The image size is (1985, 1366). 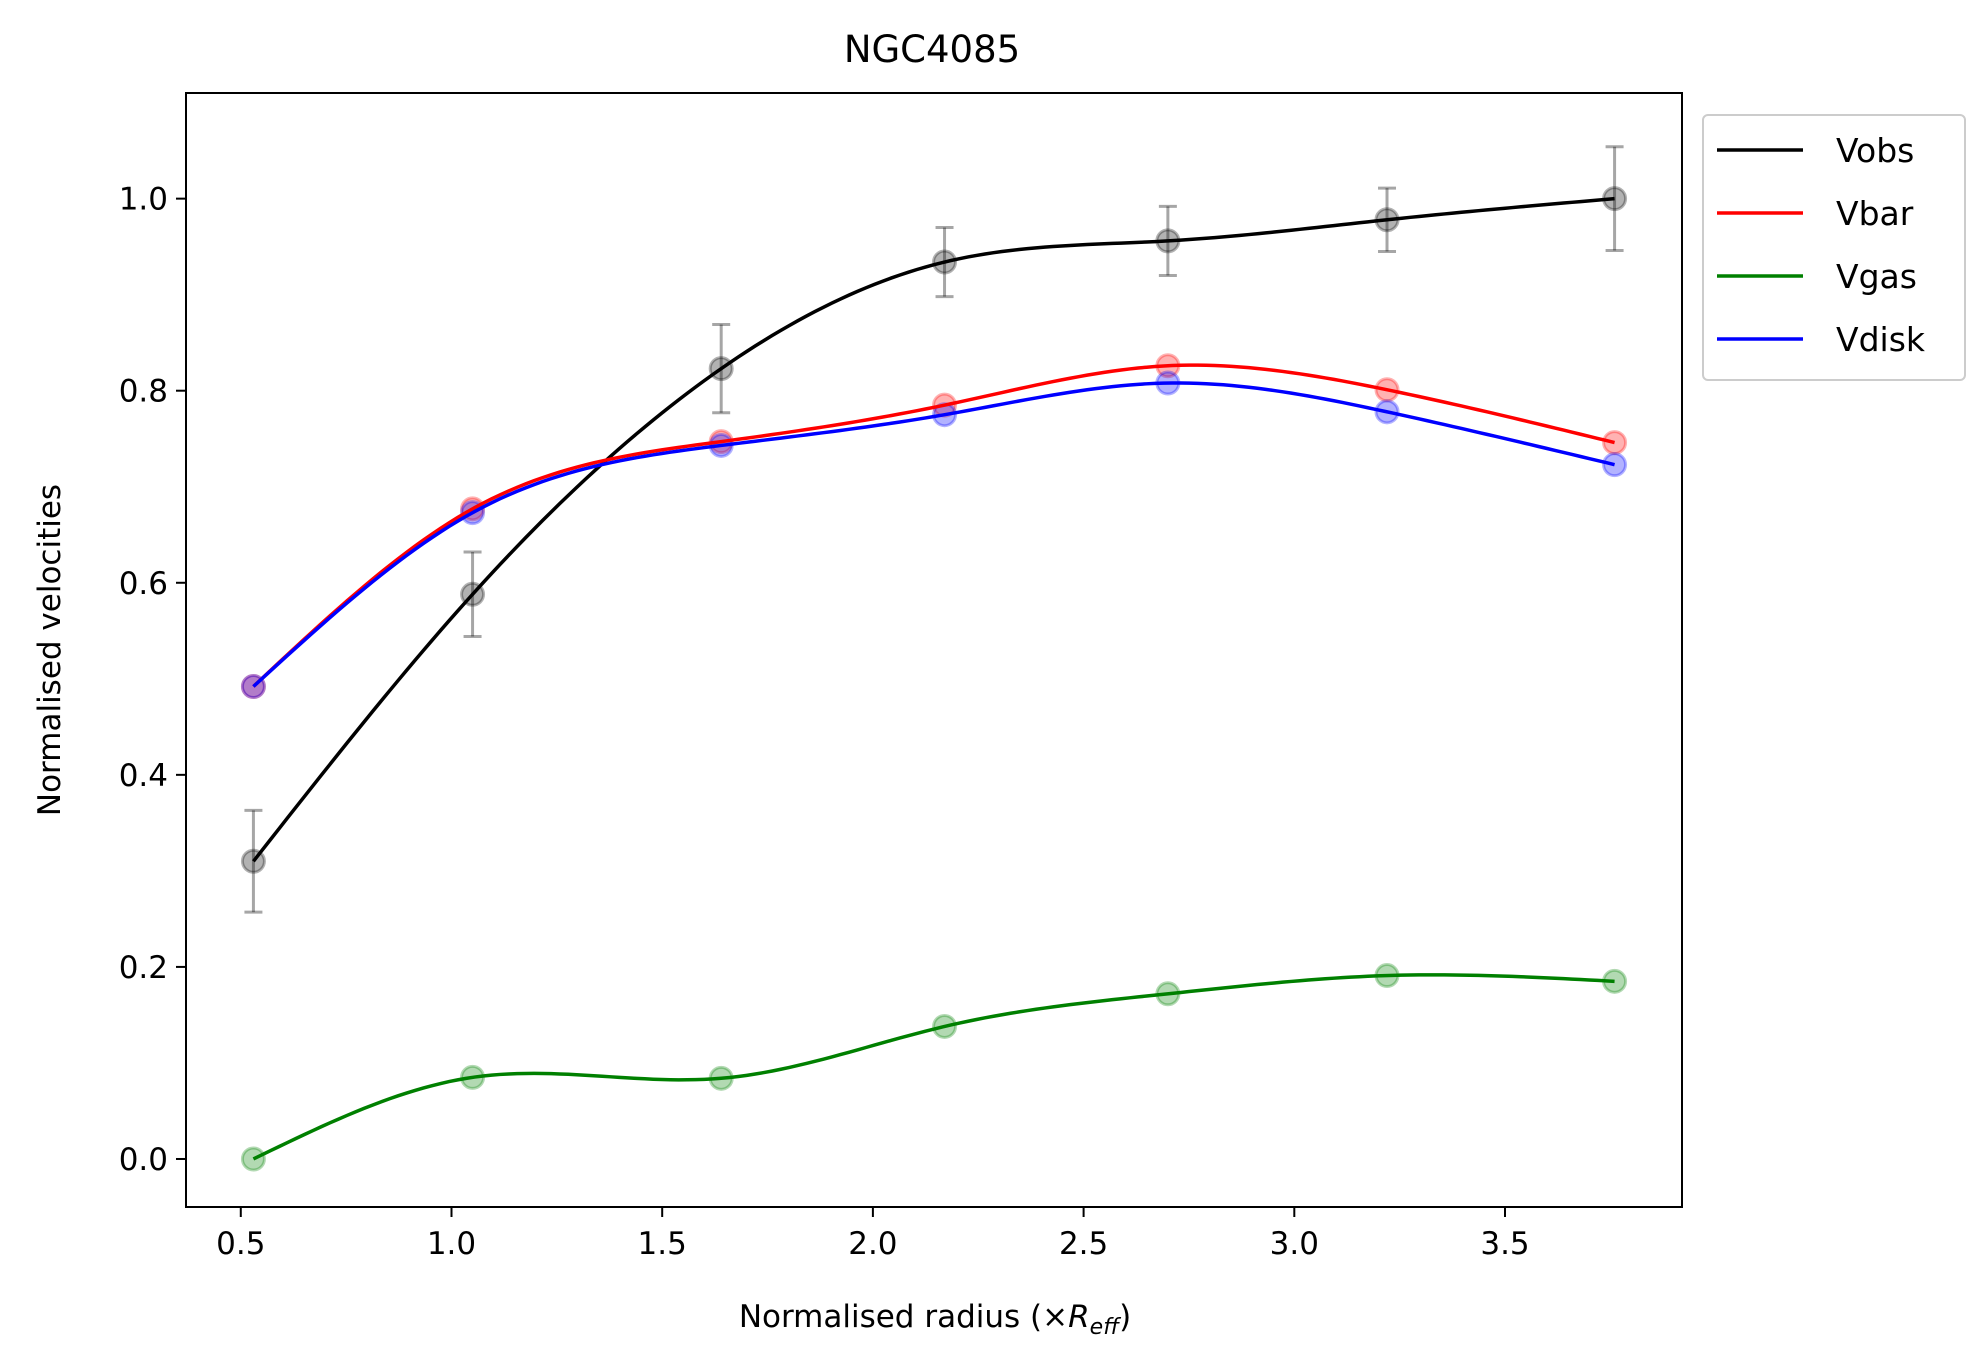 What do you see at coordinates (1615, 465) in the screenshot?
I see `vdisk-point` at bounding box center [1615, 465].